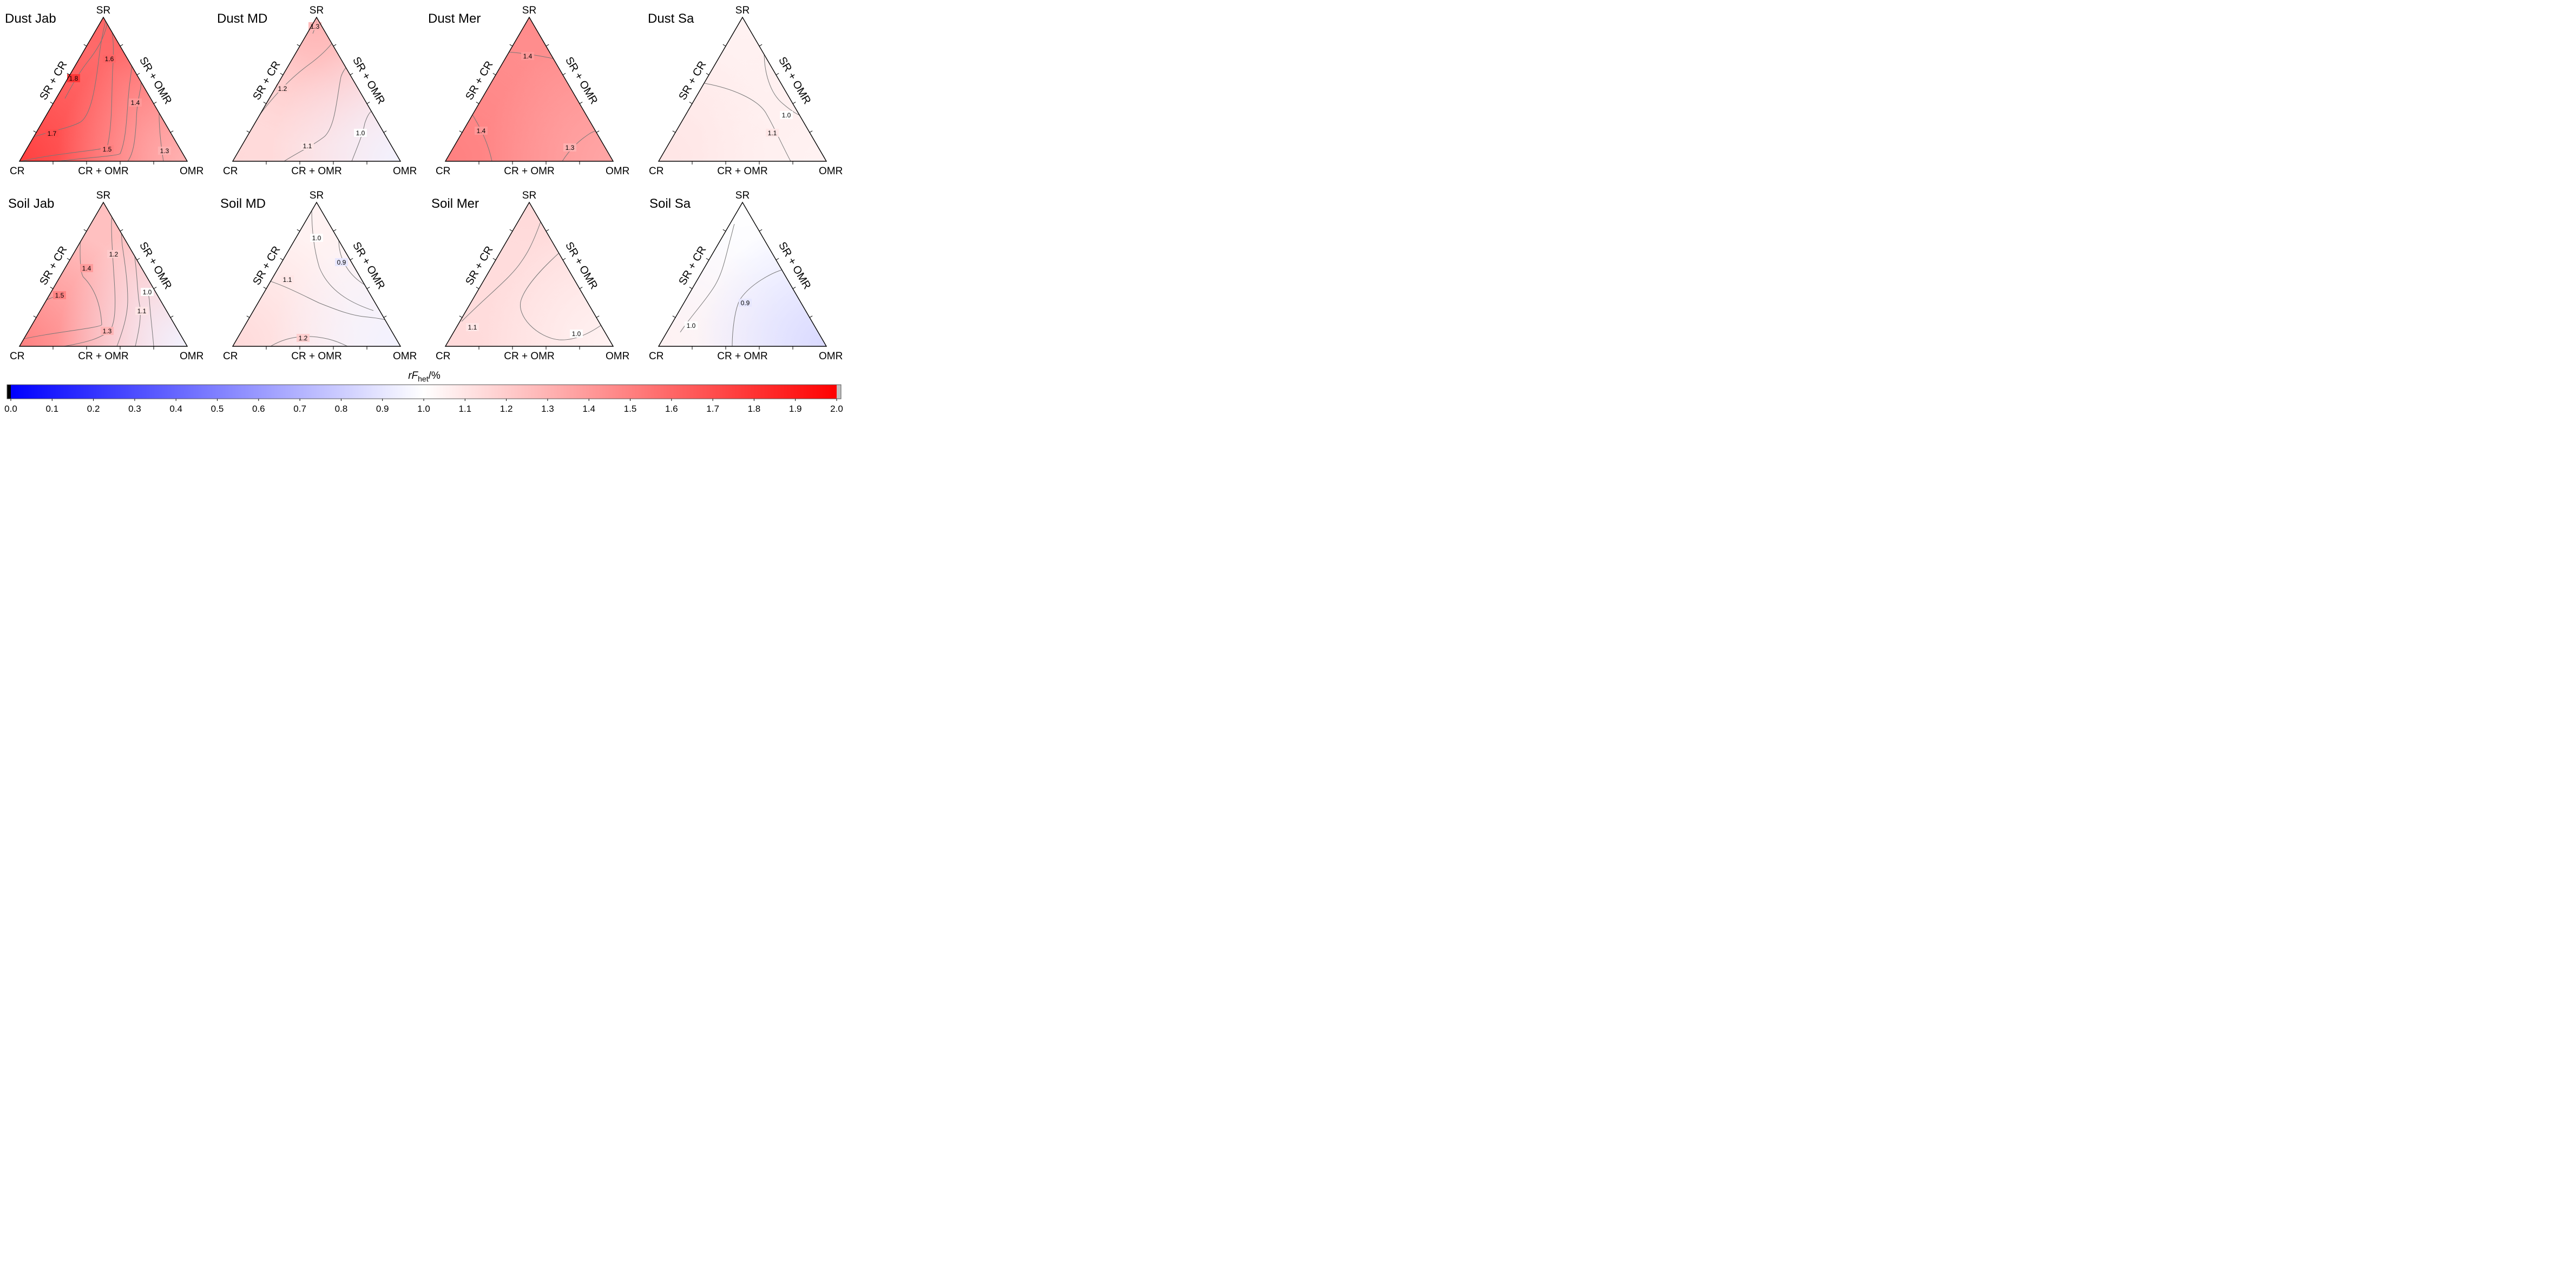 The width and height of the screenshot is (2576, 1277). What do you see at coordinates (382, 409) in the screenshot?
I see `colorbar-tick-label: 0.9` at bounding box center [382, 409].